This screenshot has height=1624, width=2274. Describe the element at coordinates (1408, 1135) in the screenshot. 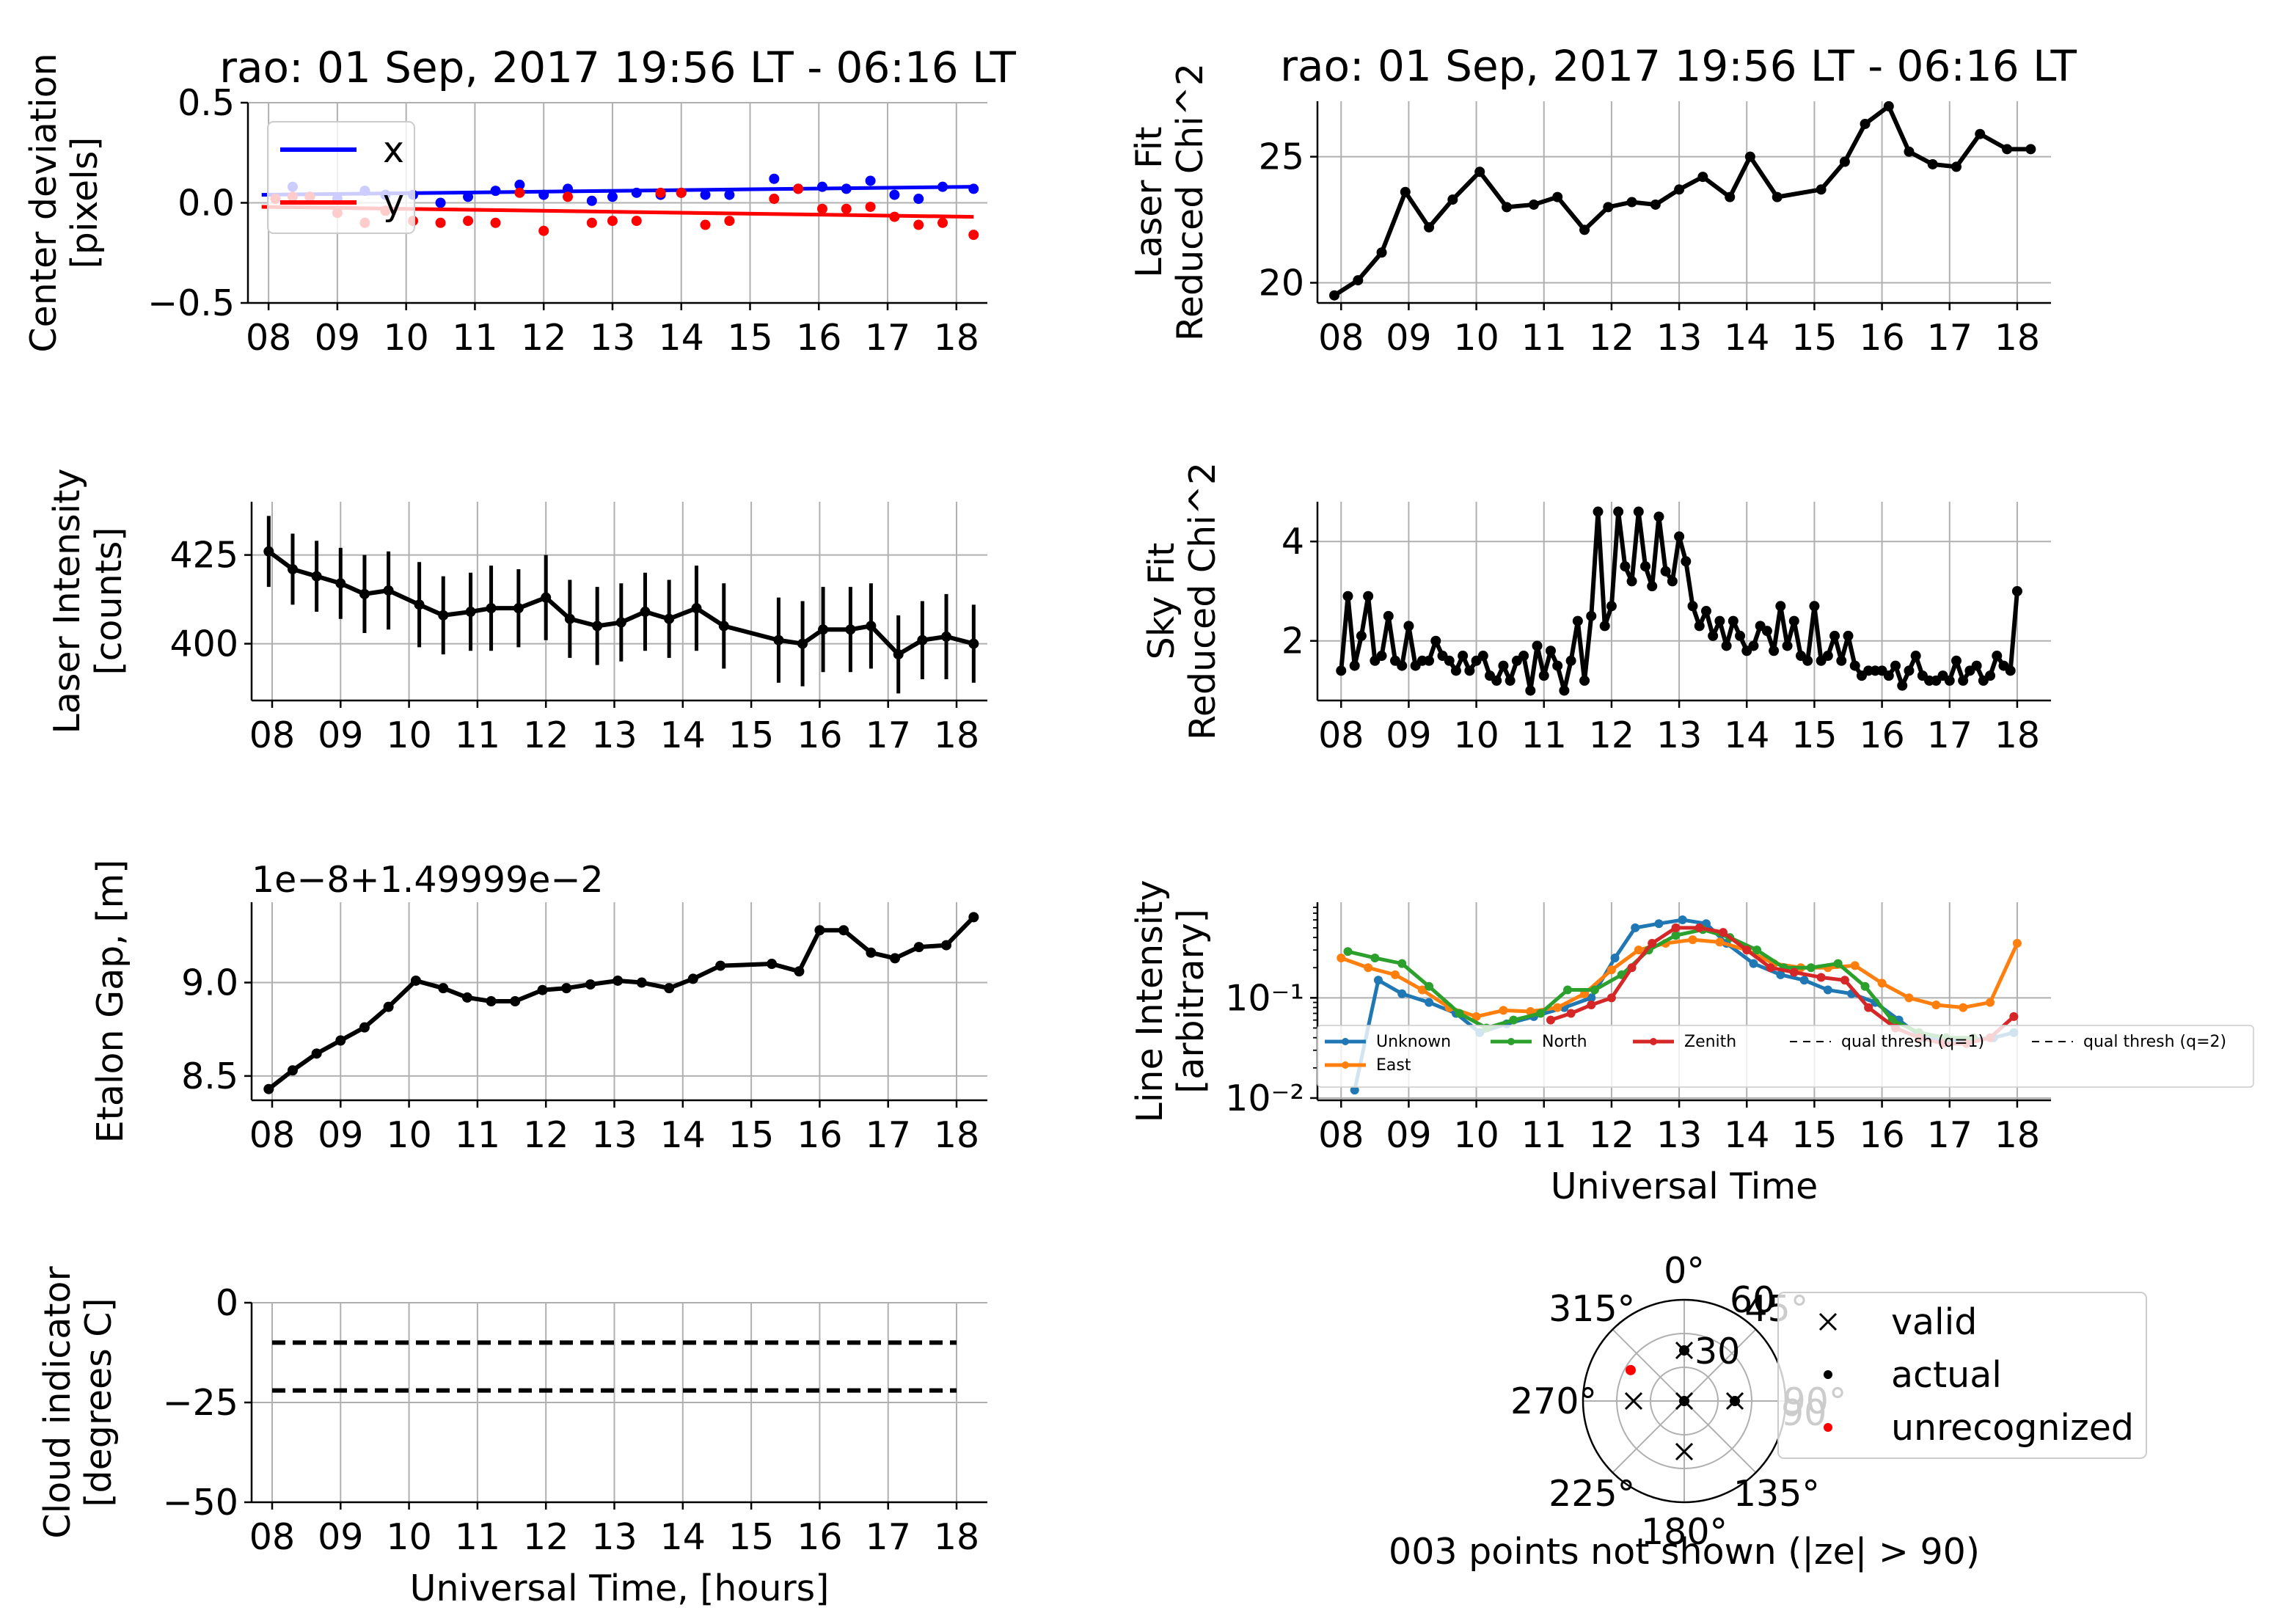

I see `x-tick-label: 09` at that location.